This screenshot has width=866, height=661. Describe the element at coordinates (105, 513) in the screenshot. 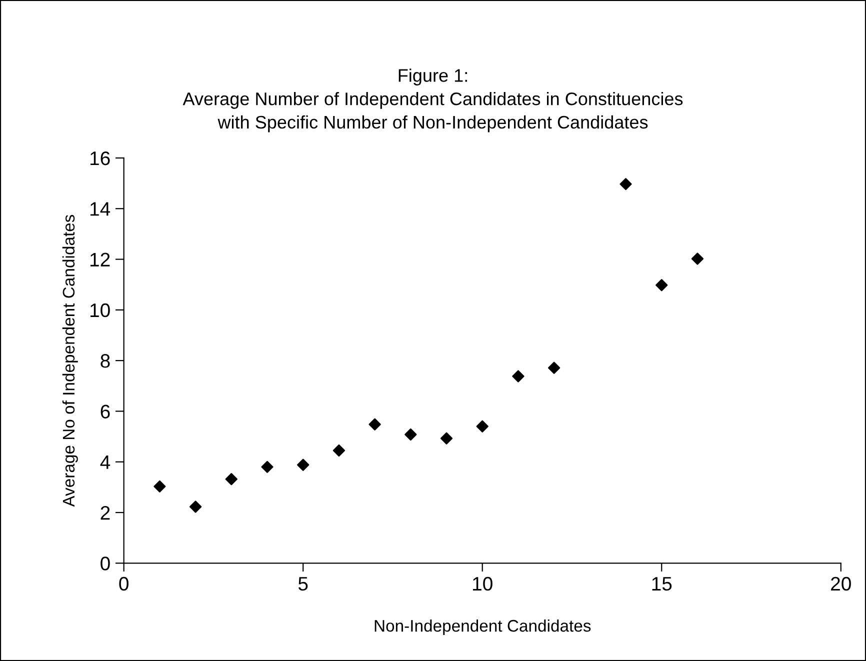

I see `y-tick-label: 2` at that location.